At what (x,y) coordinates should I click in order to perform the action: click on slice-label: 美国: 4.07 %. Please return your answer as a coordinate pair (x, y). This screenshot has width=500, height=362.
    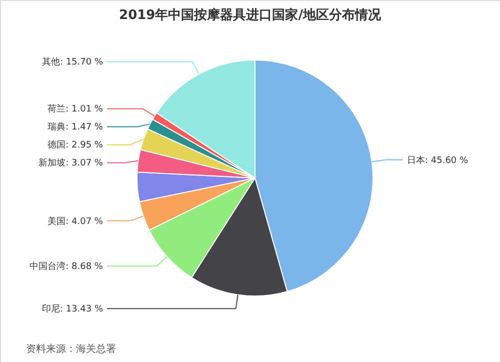
    Looking at the image, I should click on (76, 221).